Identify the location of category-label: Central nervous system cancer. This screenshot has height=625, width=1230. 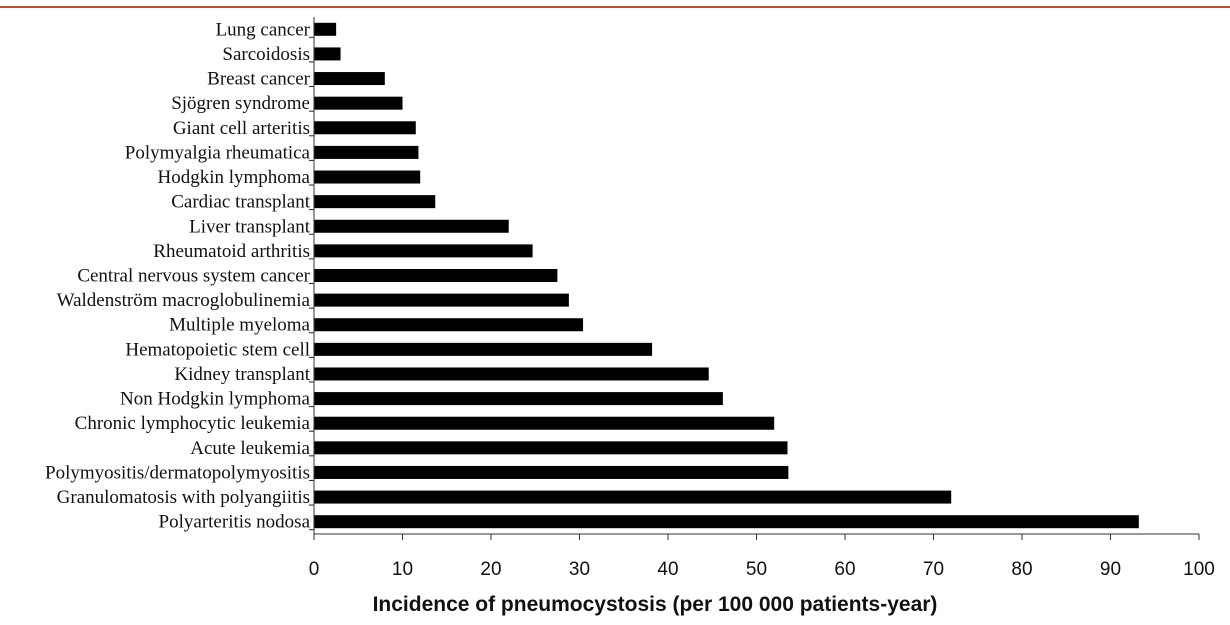
(193, 276).